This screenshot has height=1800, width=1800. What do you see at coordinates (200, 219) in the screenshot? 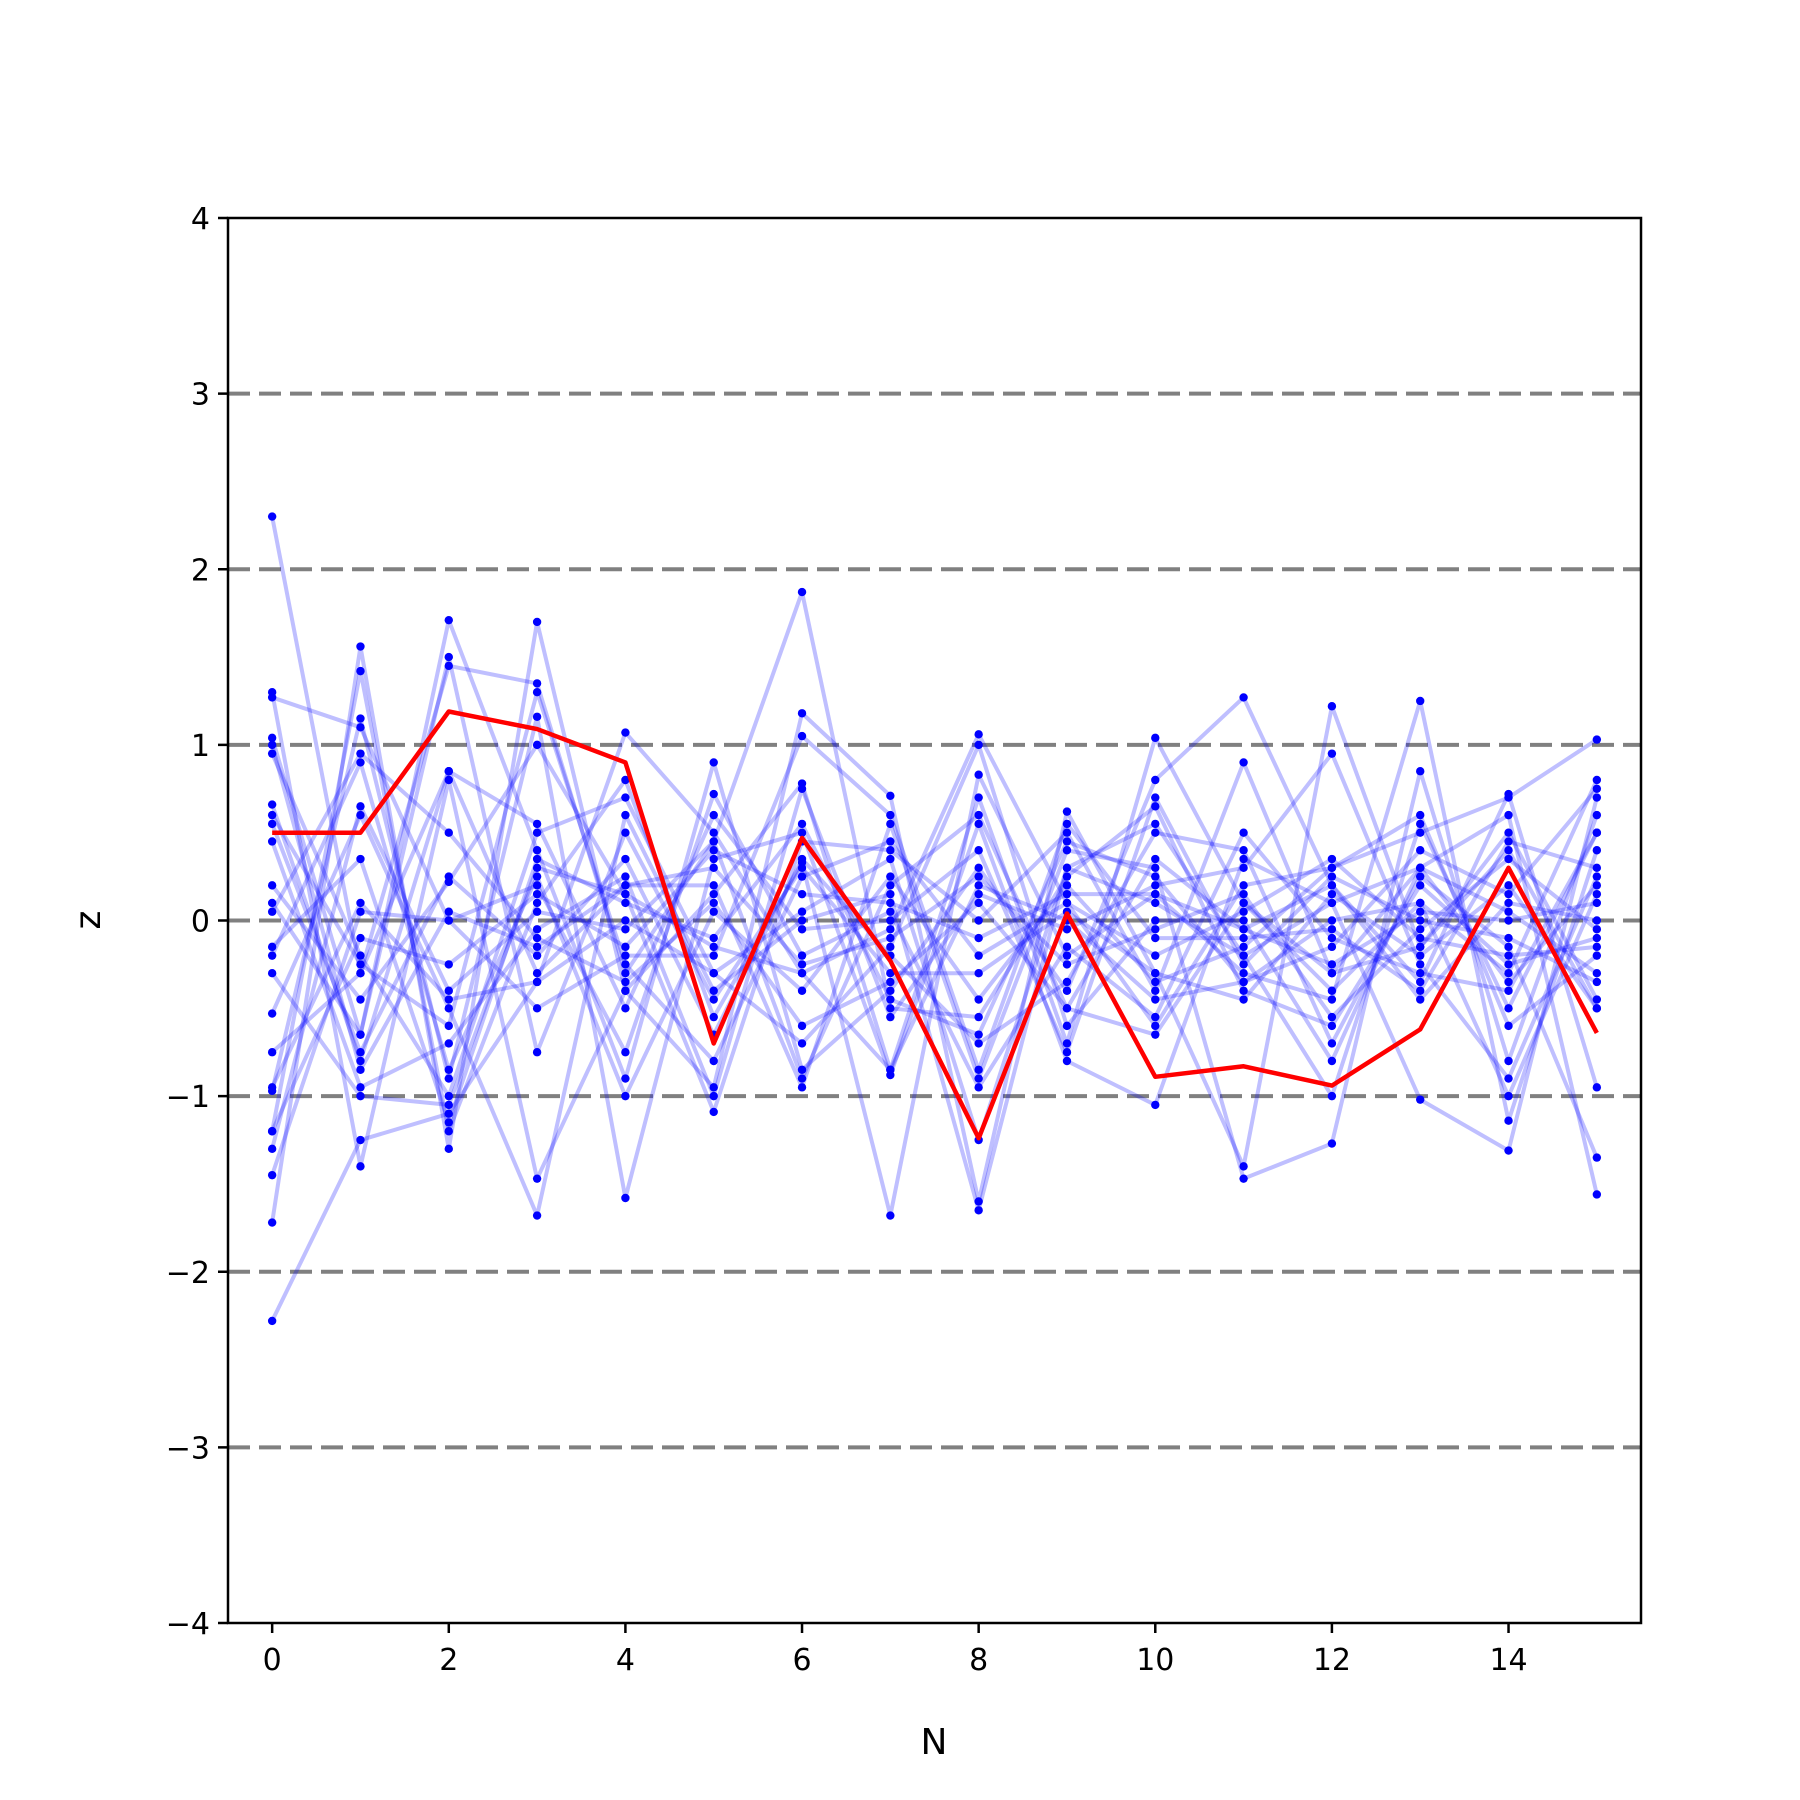
I see `y-tick-label: 4` at bounding box center [200, 219].